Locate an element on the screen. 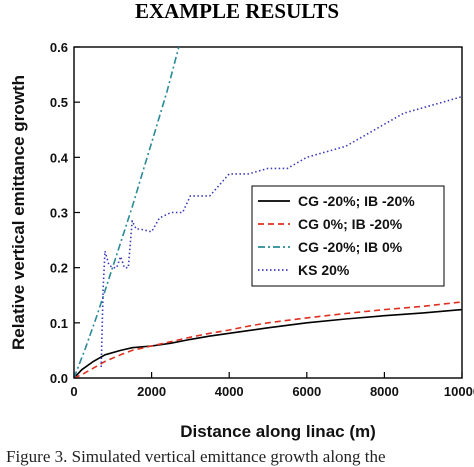 The image size is (474, 467). x-tick-label: 4000 is located at coordinates (229, 391).